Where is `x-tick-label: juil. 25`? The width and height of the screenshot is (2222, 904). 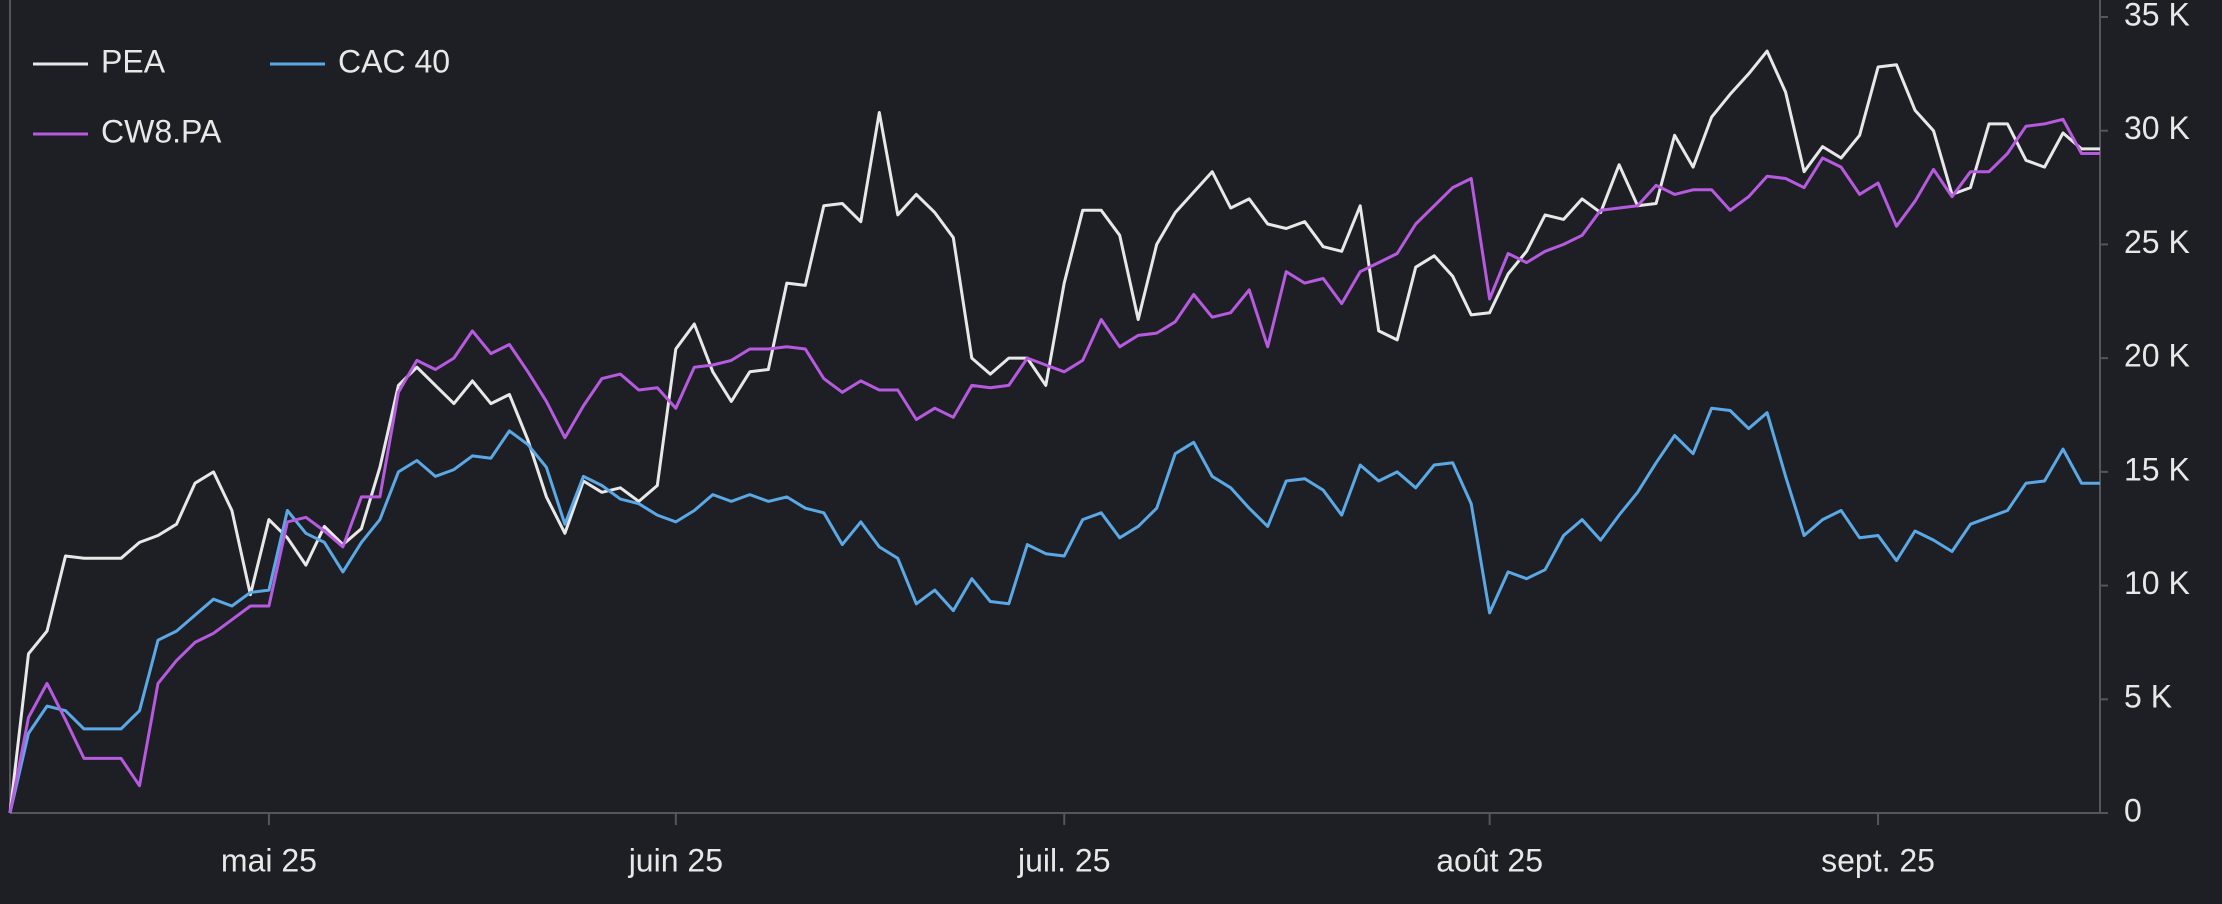 x-tick-label: juil. 25 is located at coordinates (1064, 860).